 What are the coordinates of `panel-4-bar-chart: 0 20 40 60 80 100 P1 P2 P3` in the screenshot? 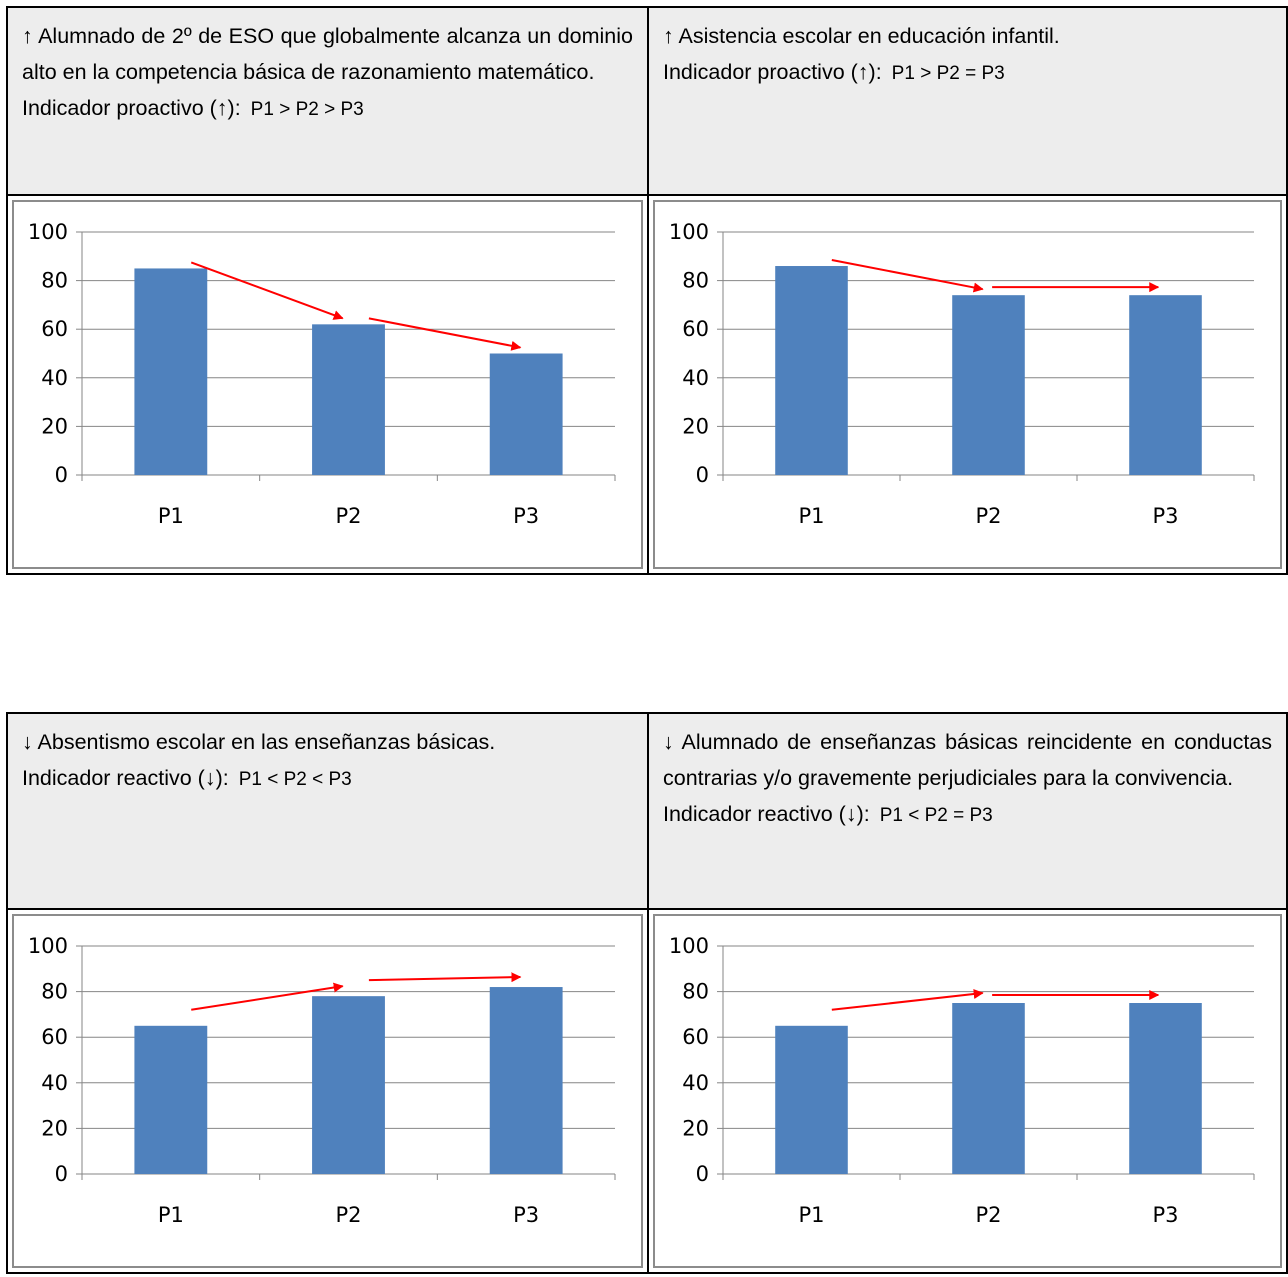 It's located at (962, 1080).